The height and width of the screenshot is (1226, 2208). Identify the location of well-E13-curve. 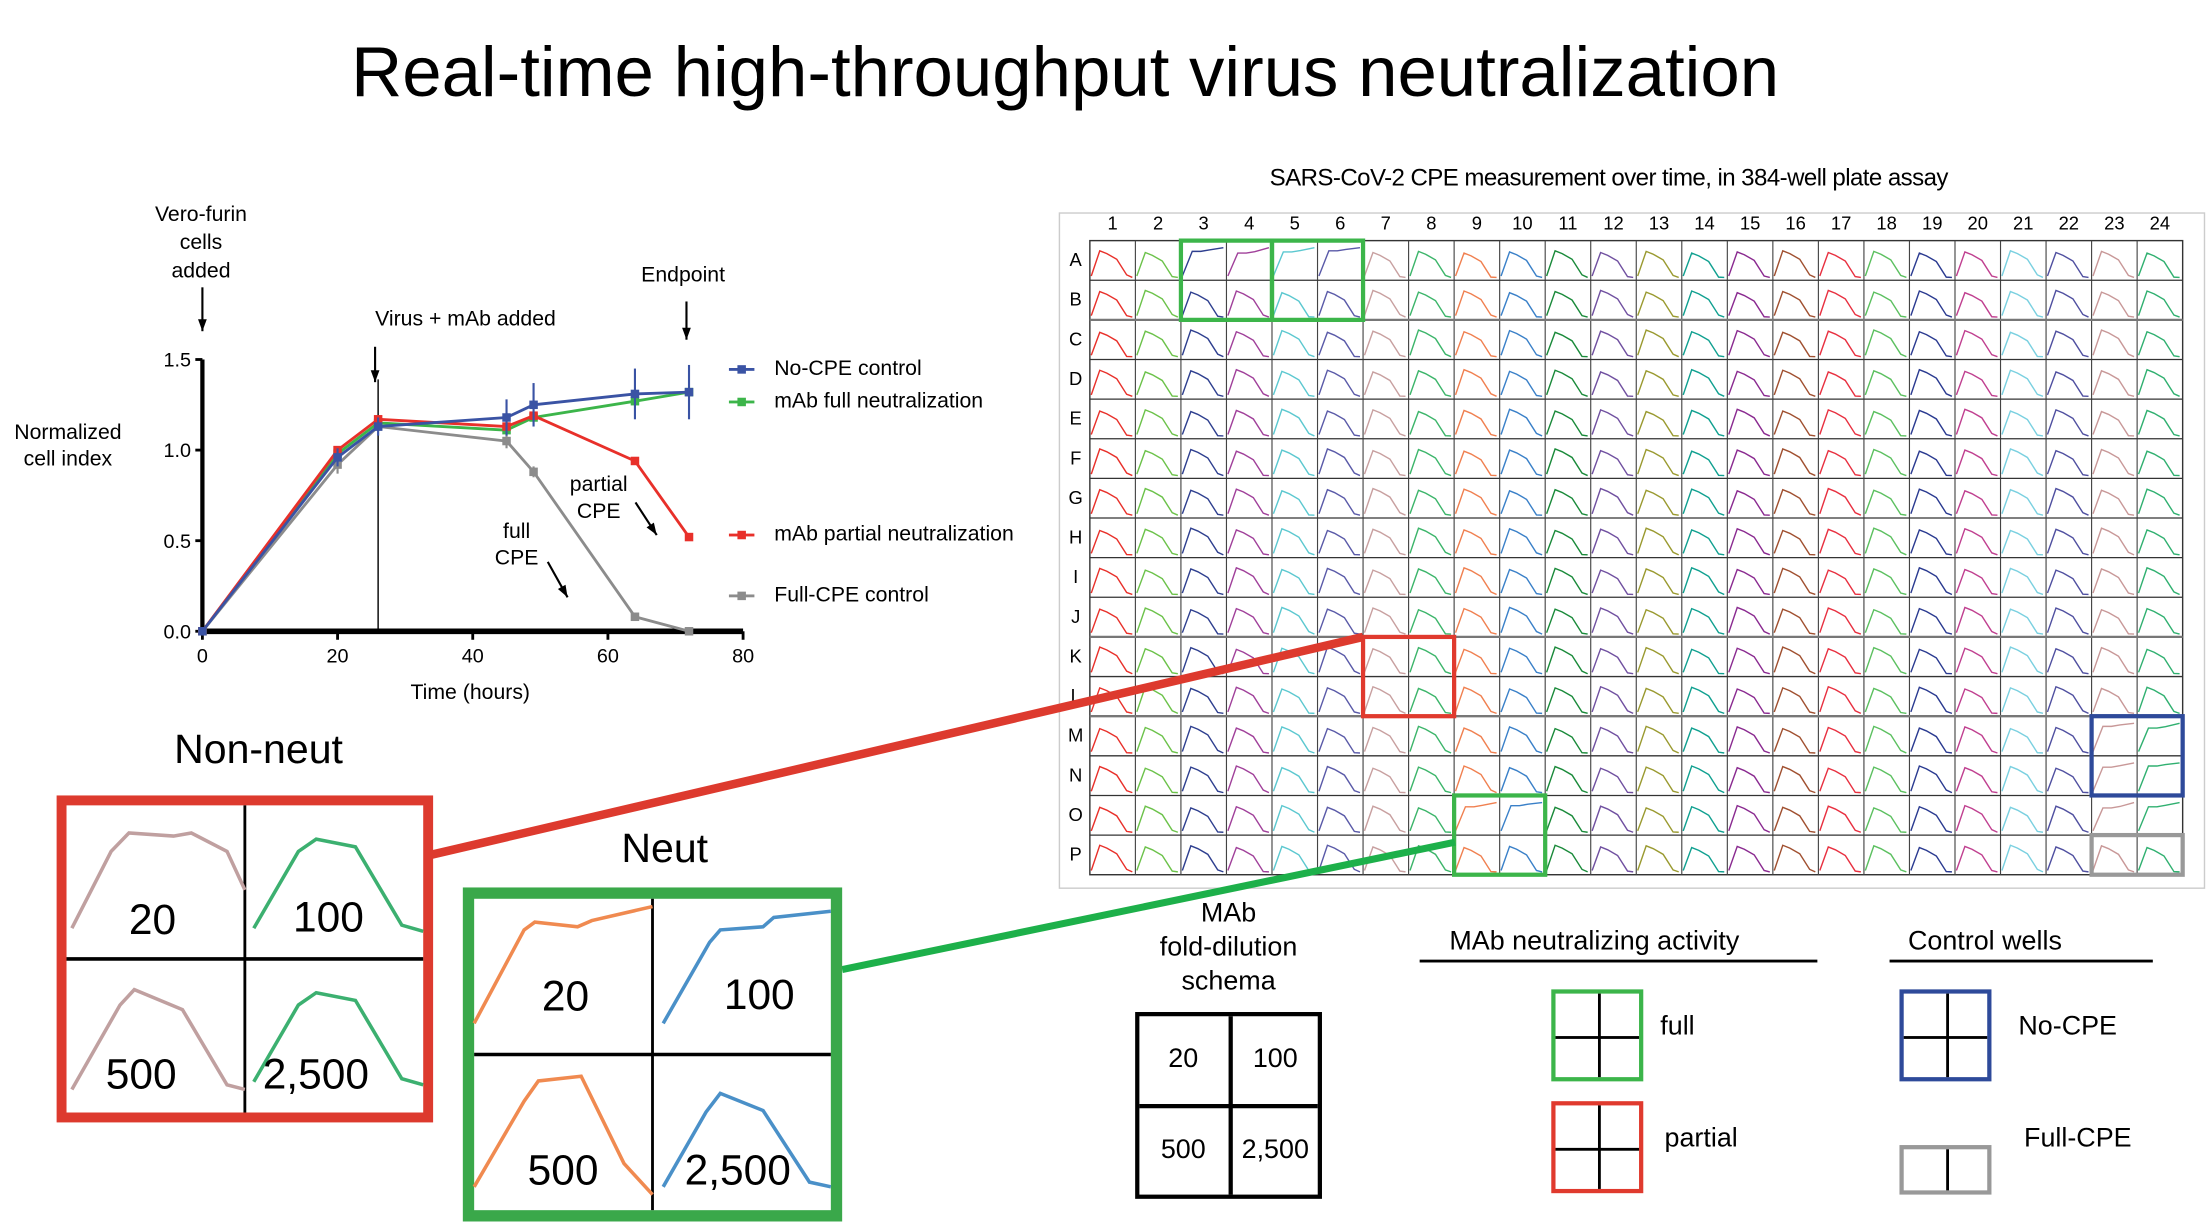
(1658, 423).